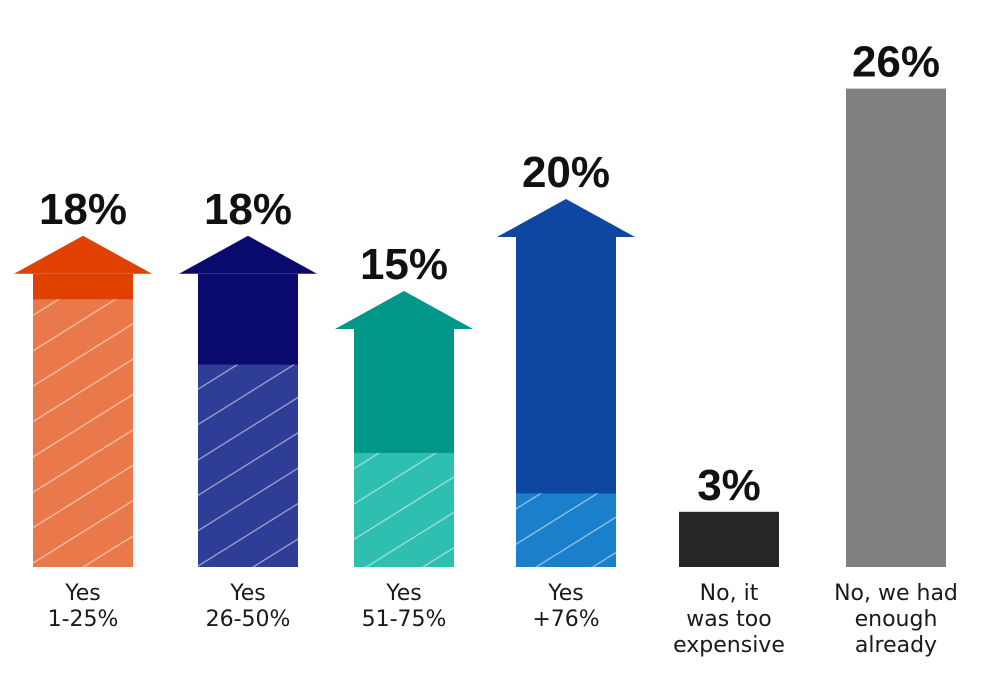 The image size is (1000, 693). What do you see at coordinates (896, 645) in the screenshot?
I see `bar-6-category-line: already` at bounding box center [896, 645].